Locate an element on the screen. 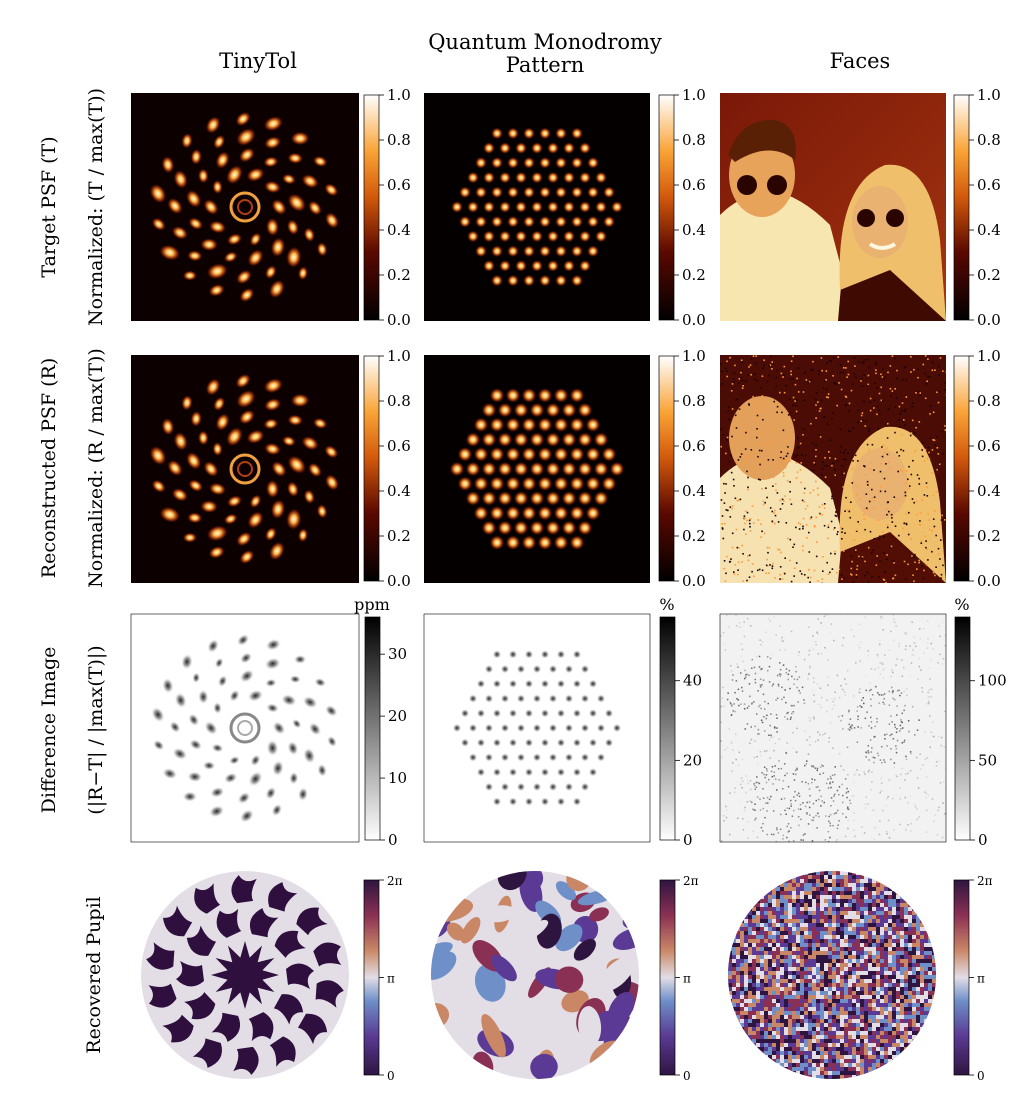 The height and width of the screenshot is (1114, 1016). column-title-qmp-line2: Pattern is located at coordinates (545, 65).